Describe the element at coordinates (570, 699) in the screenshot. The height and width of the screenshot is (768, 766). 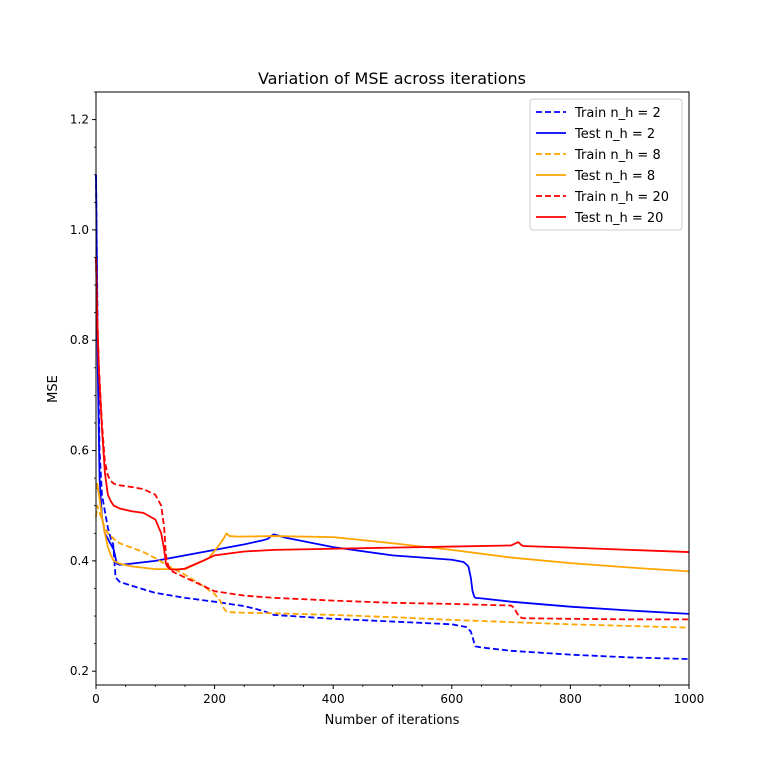
I see `x-tick-label: 800` at that location.